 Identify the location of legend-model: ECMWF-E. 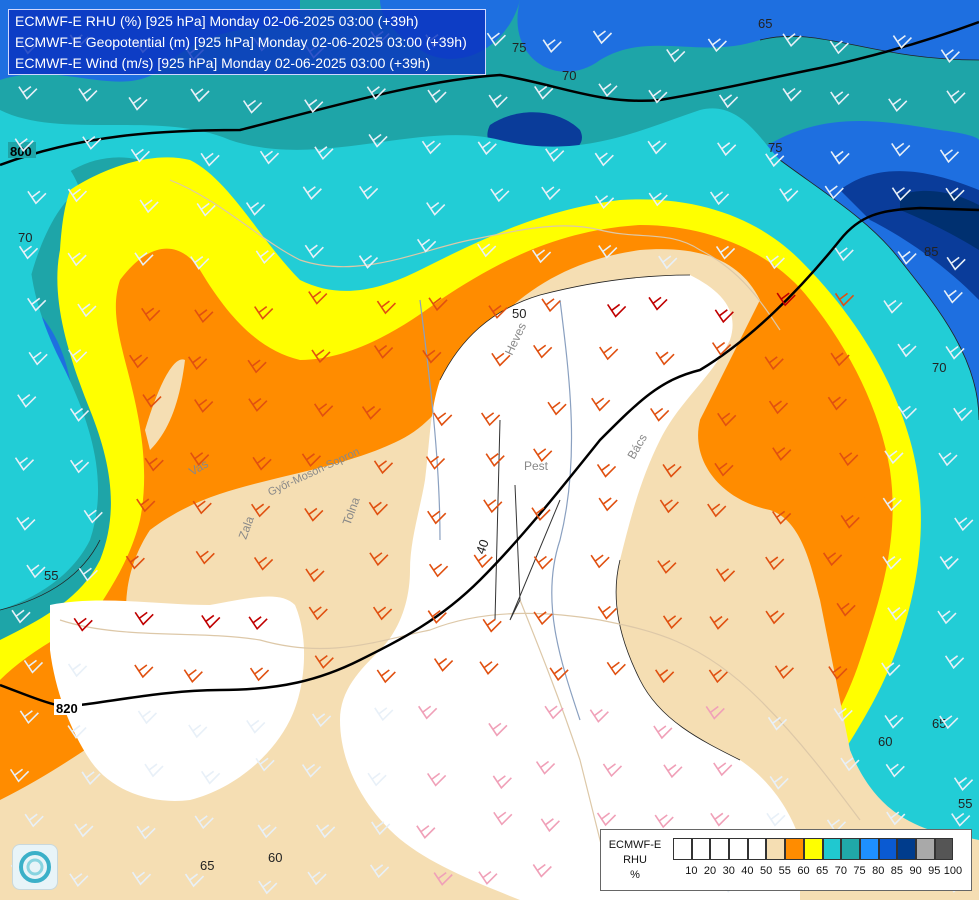
(635, 845).